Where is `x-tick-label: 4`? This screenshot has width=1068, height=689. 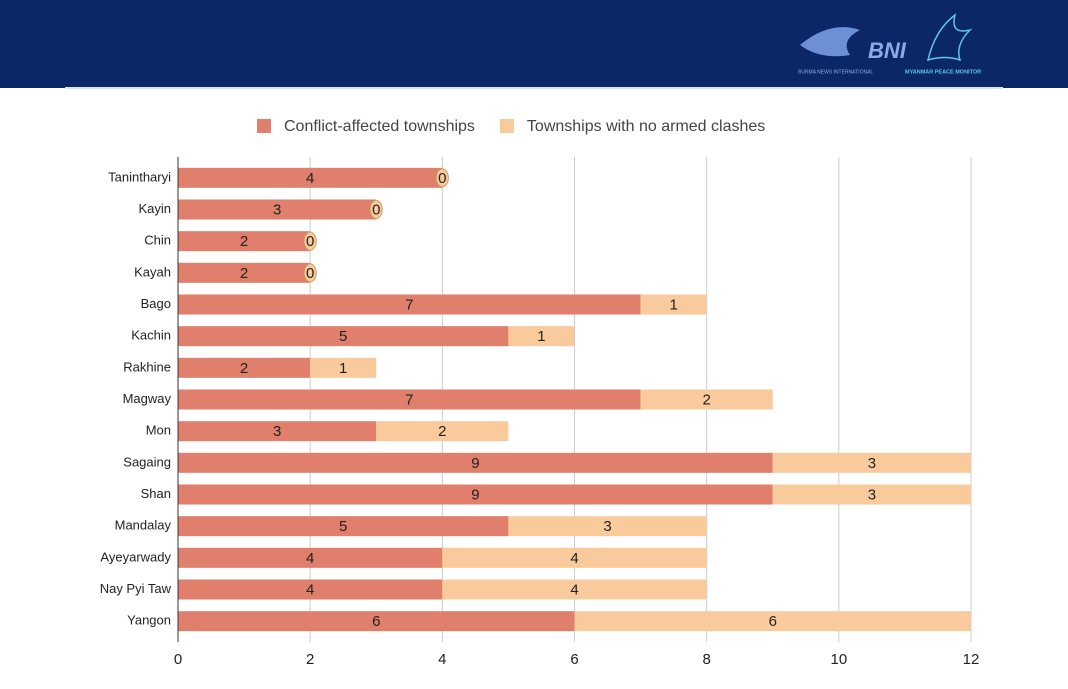 x-tick-label: 4 is located at coordinates (442, 659).